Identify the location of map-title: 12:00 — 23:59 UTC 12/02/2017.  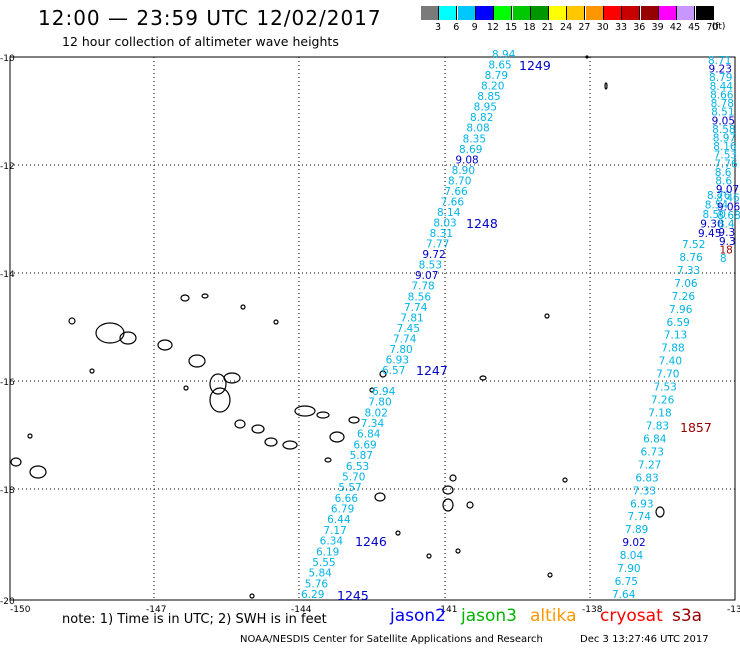
(210, 18).